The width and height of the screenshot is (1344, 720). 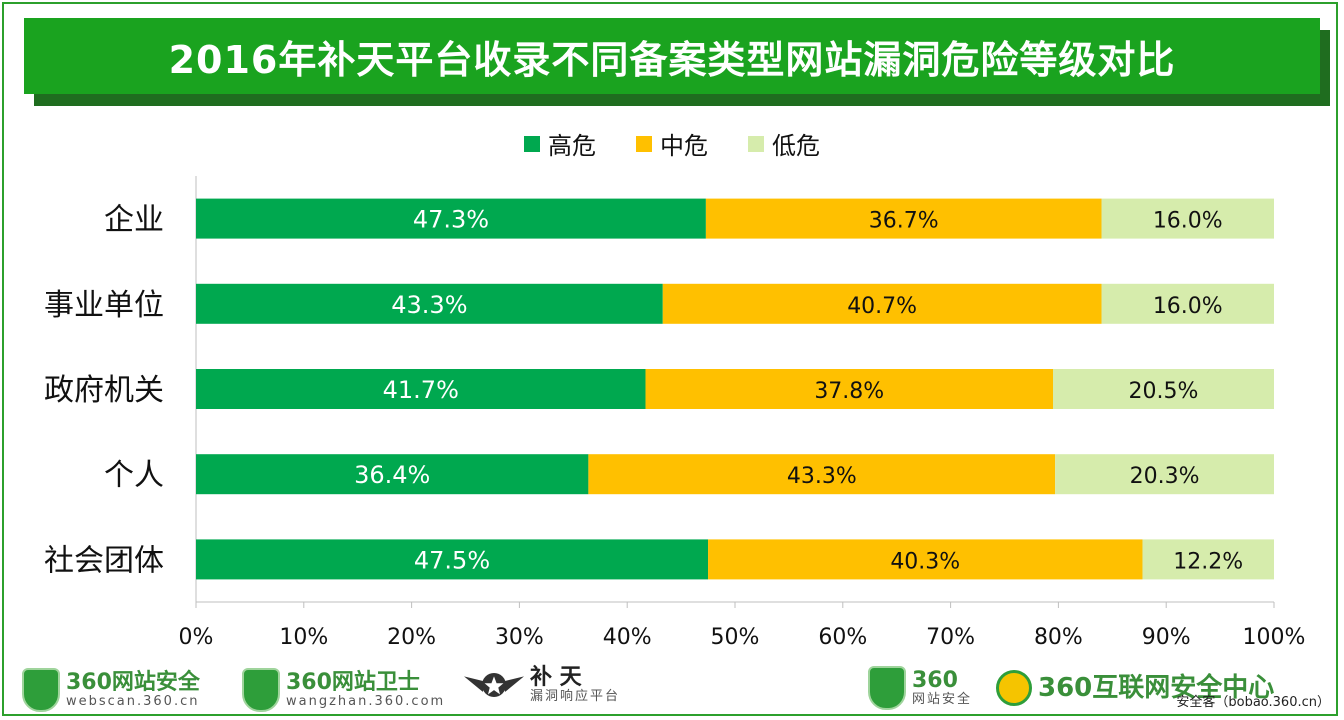 I want to click on data-label: 20.5%, so click(x=1164, y=391).